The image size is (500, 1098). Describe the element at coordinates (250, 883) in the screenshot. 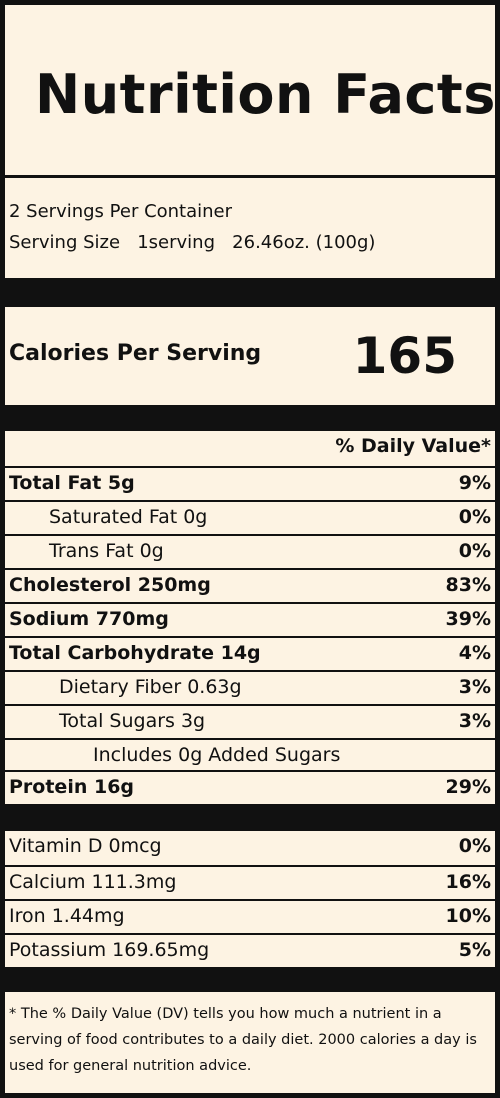

I see `vitamin-row: Calcium 111.3mg 16%` at that location.